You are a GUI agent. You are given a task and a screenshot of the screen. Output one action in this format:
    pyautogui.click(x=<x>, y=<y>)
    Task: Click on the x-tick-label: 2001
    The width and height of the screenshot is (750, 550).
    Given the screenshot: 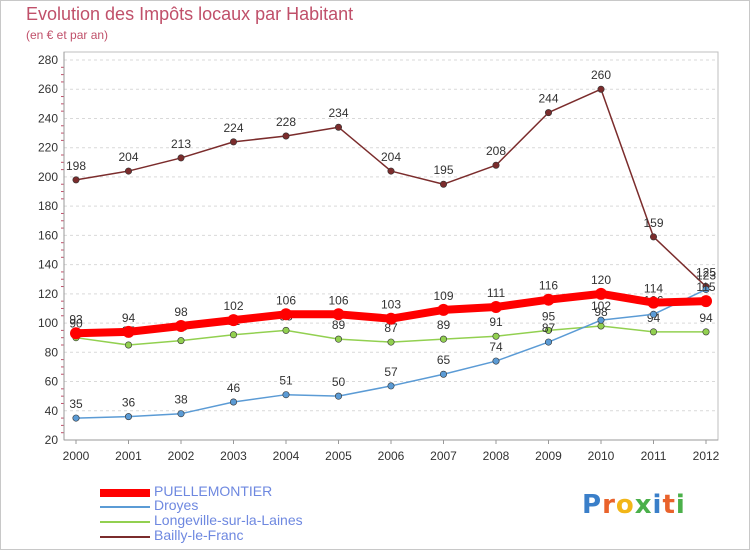 What is the action you would take?
    pyautogui.click(x=128, y=456)
    